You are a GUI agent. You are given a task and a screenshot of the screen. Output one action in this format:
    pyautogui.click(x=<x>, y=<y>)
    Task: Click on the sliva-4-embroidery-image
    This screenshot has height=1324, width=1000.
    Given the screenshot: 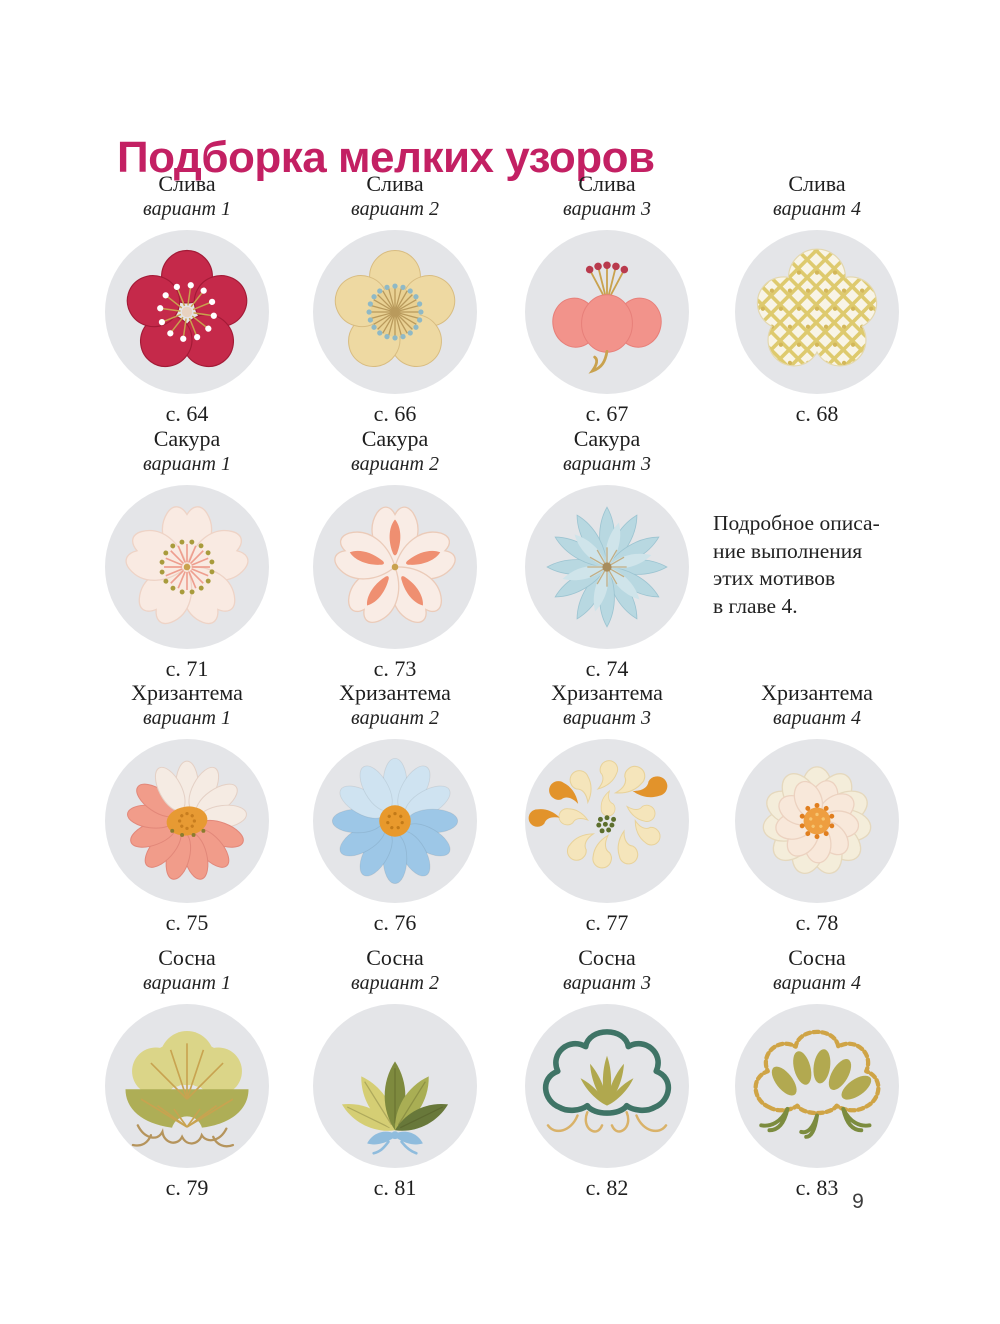 What is the action you would take?
    pyautogui.click(x=817, y=307)
    